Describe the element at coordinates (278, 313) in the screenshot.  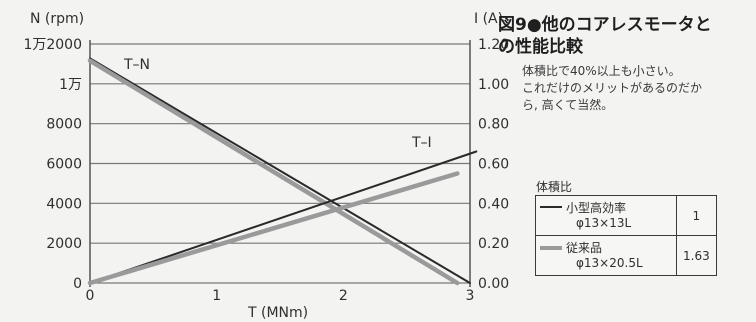
I see `x-axis-label: T (MNm)` at that location.